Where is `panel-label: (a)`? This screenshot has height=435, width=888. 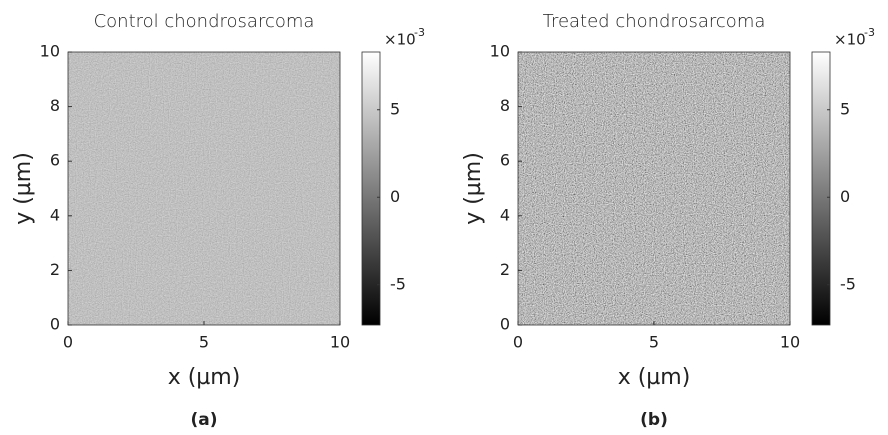 panel-label: (a) is located at coordinates (203, 420).